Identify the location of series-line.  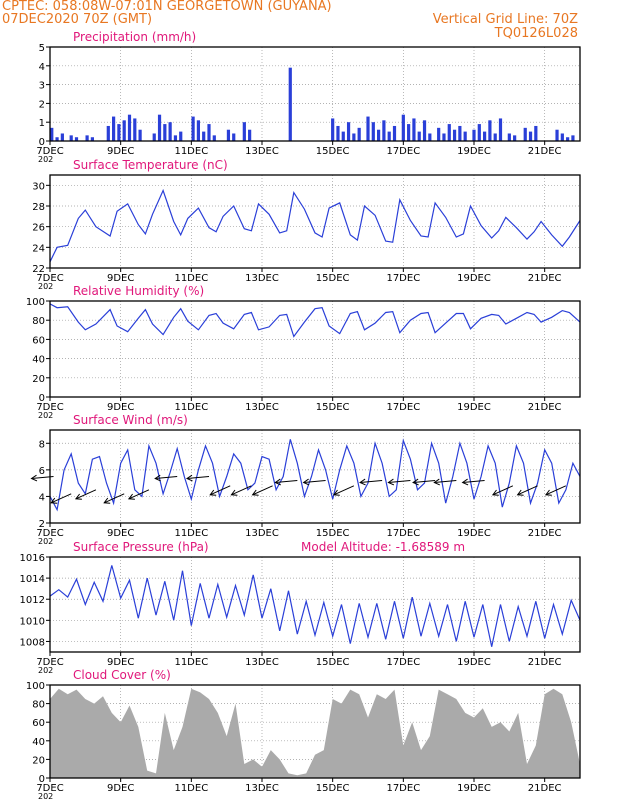
(315, 606).